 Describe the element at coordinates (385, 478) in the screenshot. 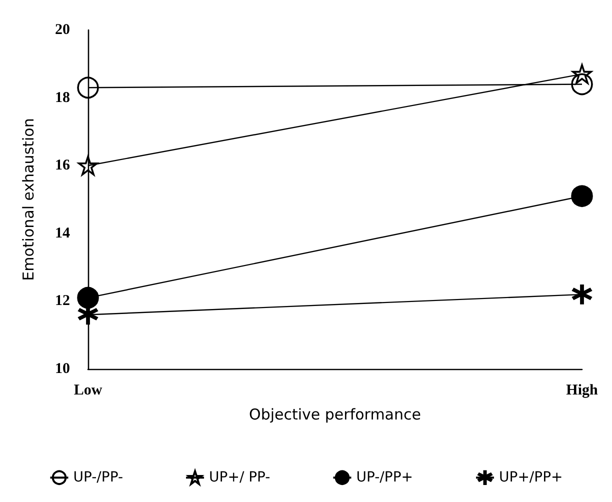

I see `legend-label: UP-/PP+` at that location.